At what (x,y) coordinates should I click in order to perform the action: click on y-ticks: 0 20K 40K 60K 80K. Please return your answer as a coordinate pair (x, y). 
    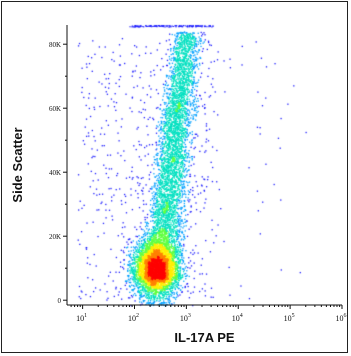
    Looking at the image, I should click on (58, 173).